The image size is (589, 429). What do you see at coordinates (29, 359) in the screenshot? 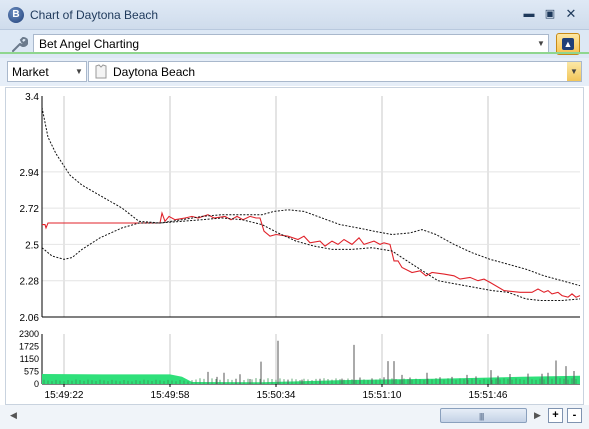
I see `volume-y-tick-label: 1150` at bounding box center [29, 359].